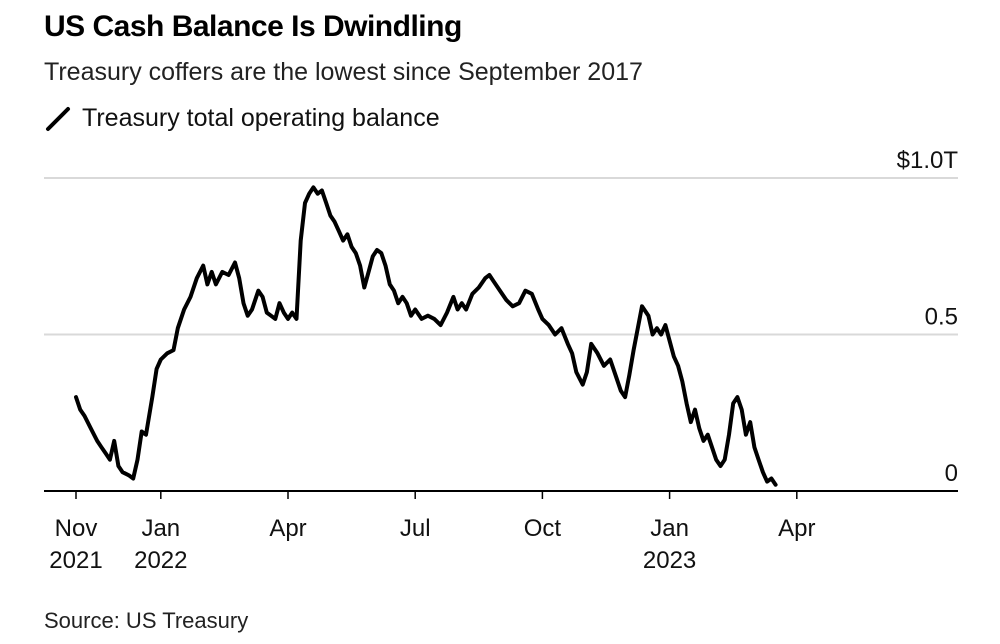 Image resolution: width=1000 pixels, height=644 pixels. I want to click on chart-source: Source: US Treasury, so click(146, 620).